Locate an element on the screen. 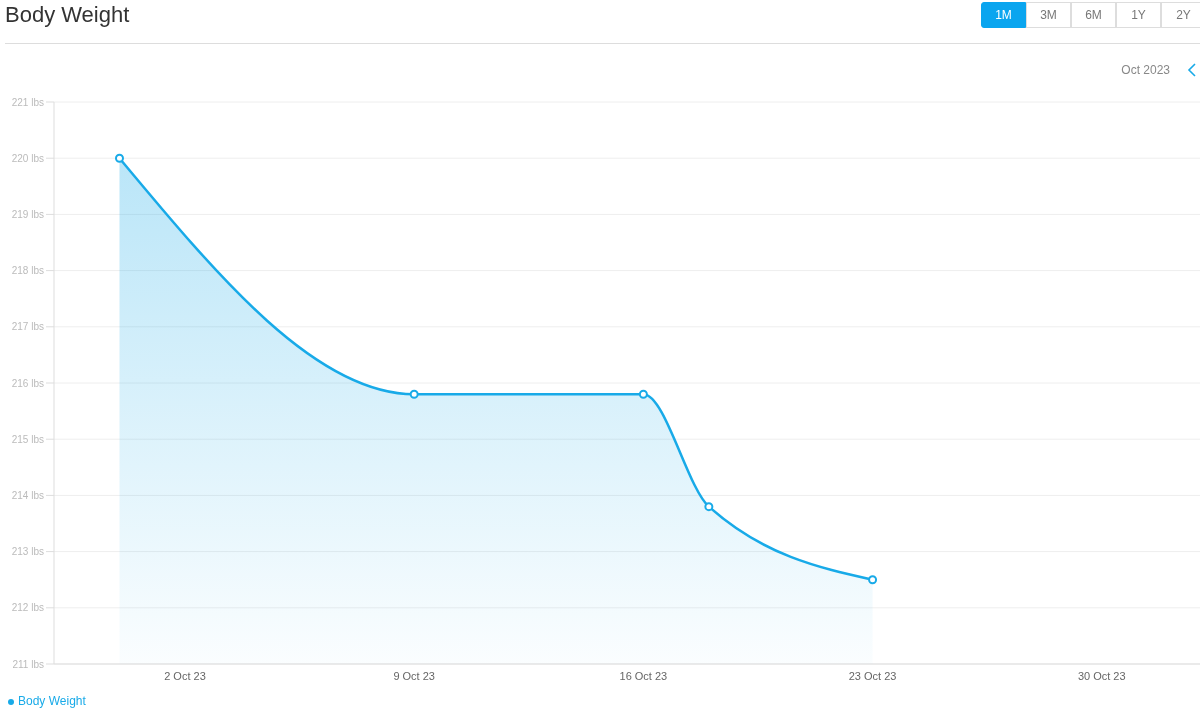 Image resolution: width=1200 pixels, height=721 pixels. x-tick-label: 9 Oct 23 is located at coordinates (414, 675).